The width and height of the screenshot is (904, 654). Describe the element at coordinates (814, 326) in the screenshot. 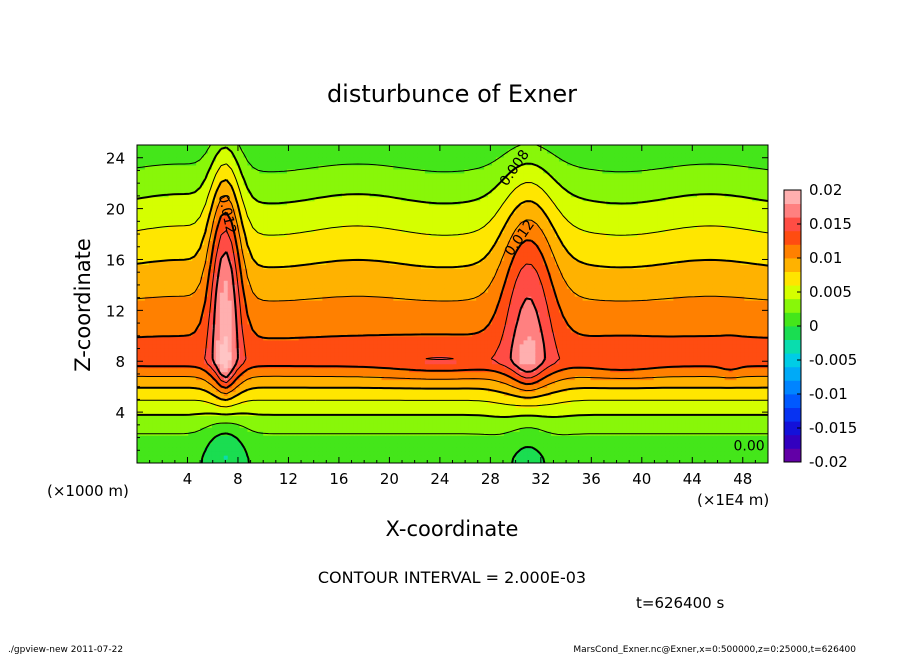

I see `colorbar-tick-label: 0` at that location.